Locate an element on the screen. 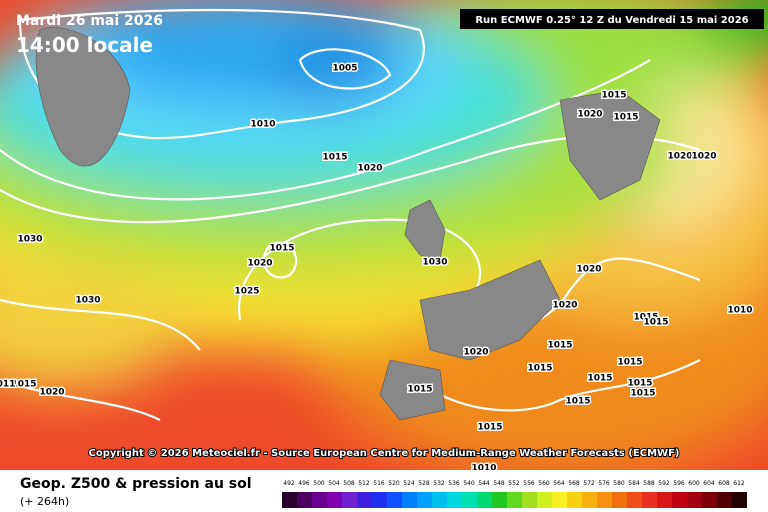 The width and height of the screenshot is (768, 512). isobar-label: 1005 is located at coordinates (344, 69).